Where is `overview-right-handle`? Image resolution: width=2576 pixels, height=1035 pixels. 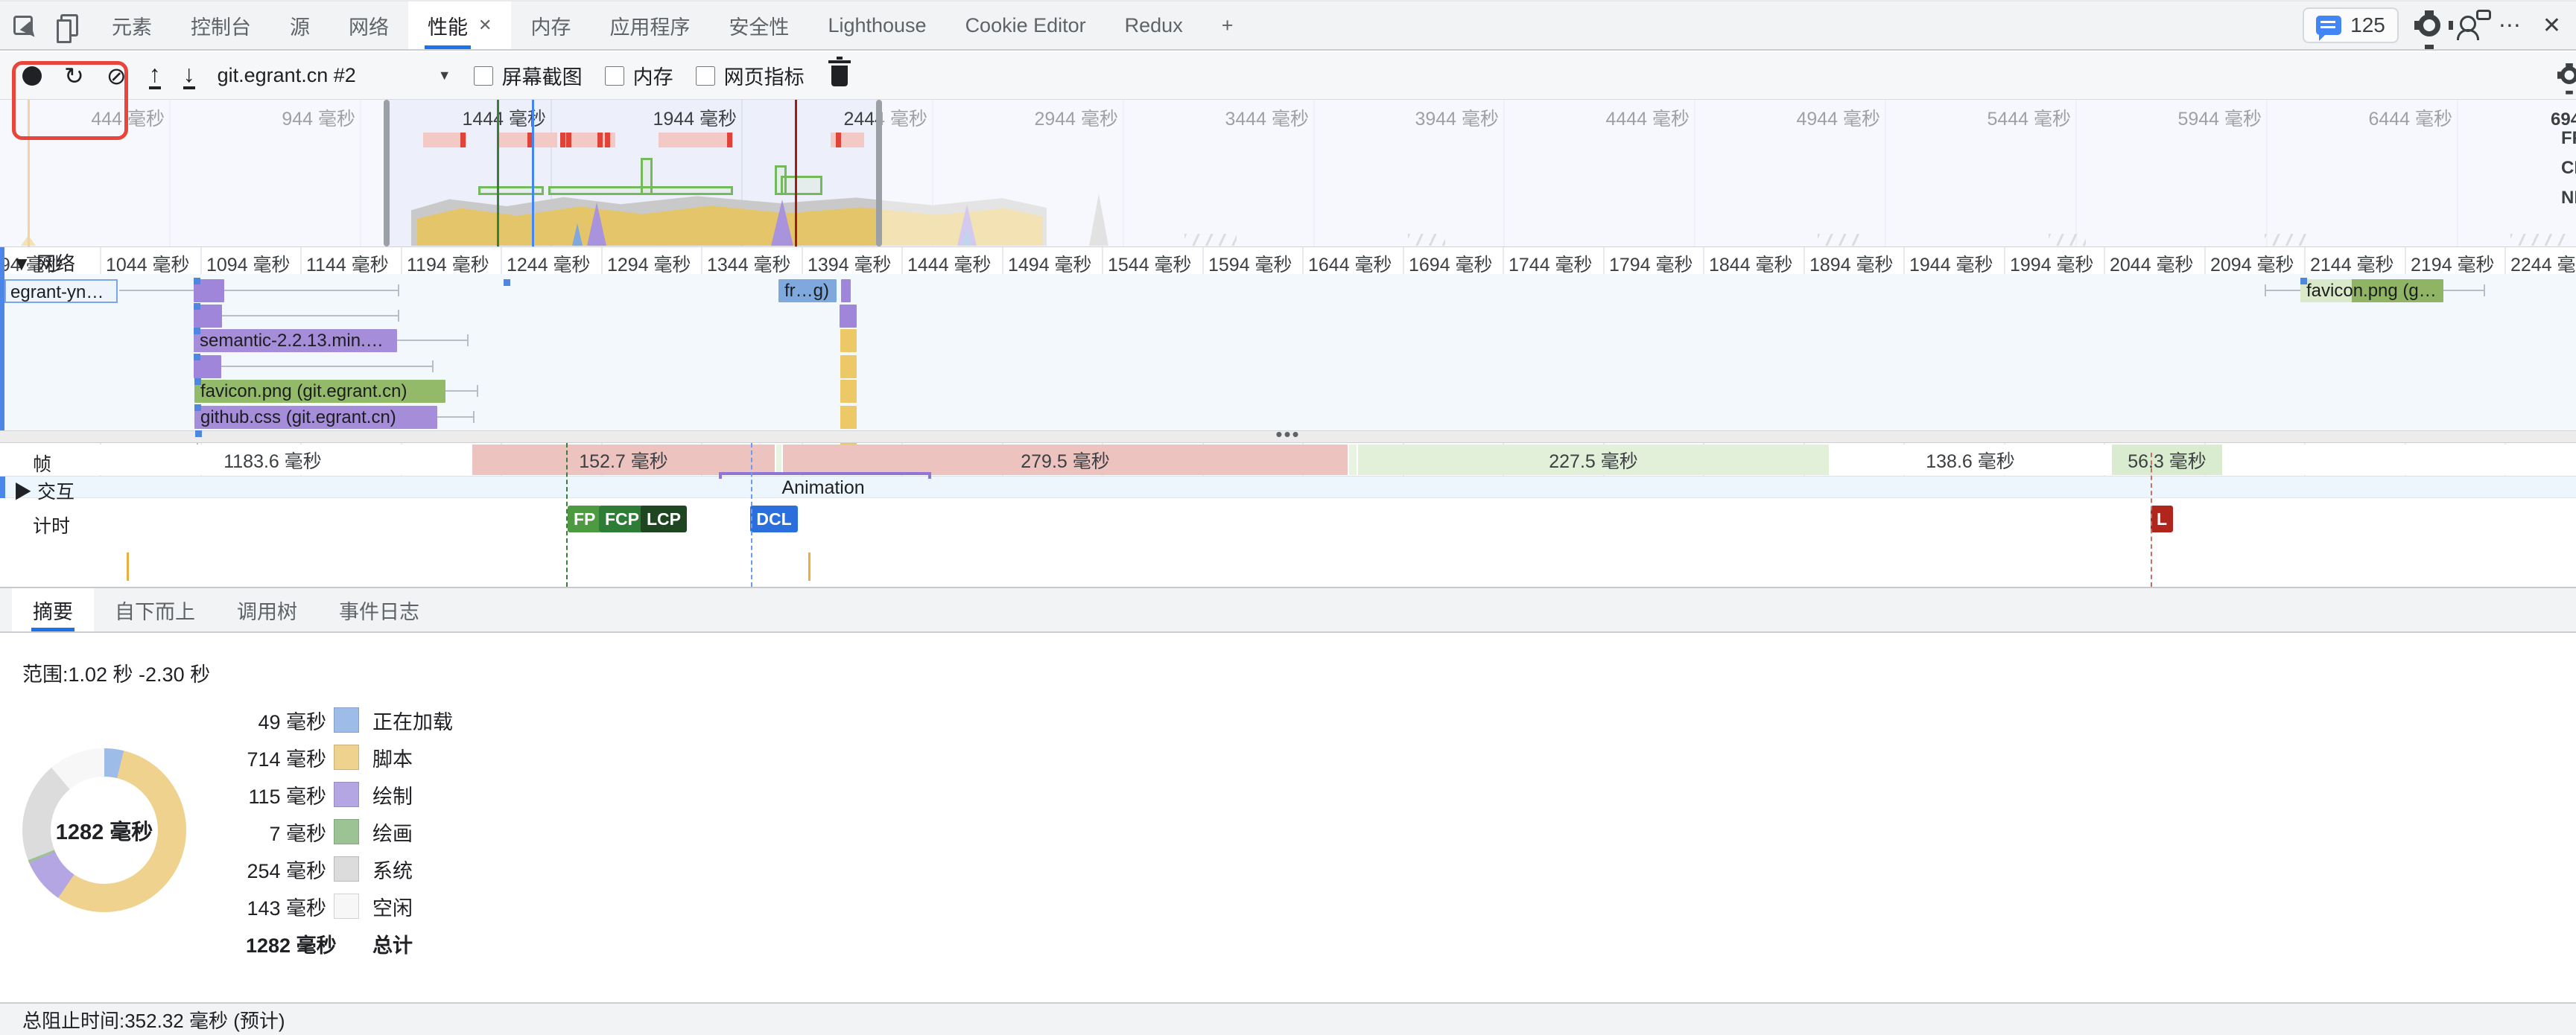 overview-right-handle is located at coordinates (879, 173).